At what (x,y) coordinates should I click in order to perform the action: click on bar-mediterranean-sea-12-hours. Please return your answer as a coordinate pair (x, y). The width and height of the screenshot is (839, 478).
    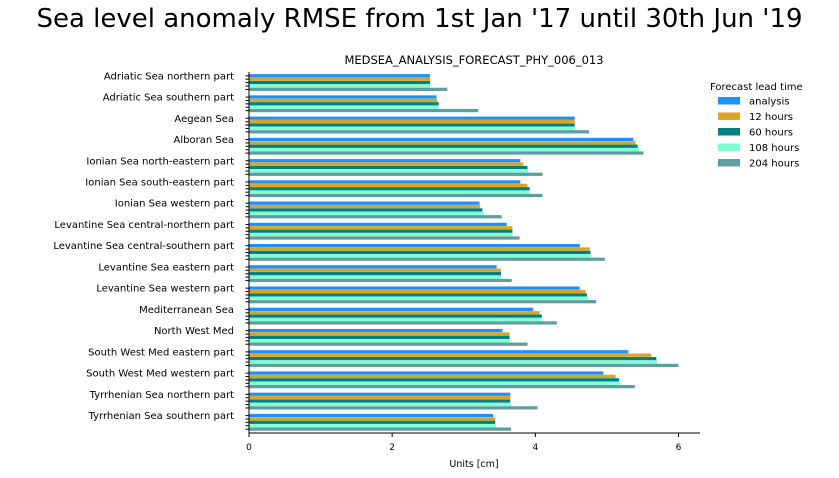
    Looking at the image, I should click on (394, 313).